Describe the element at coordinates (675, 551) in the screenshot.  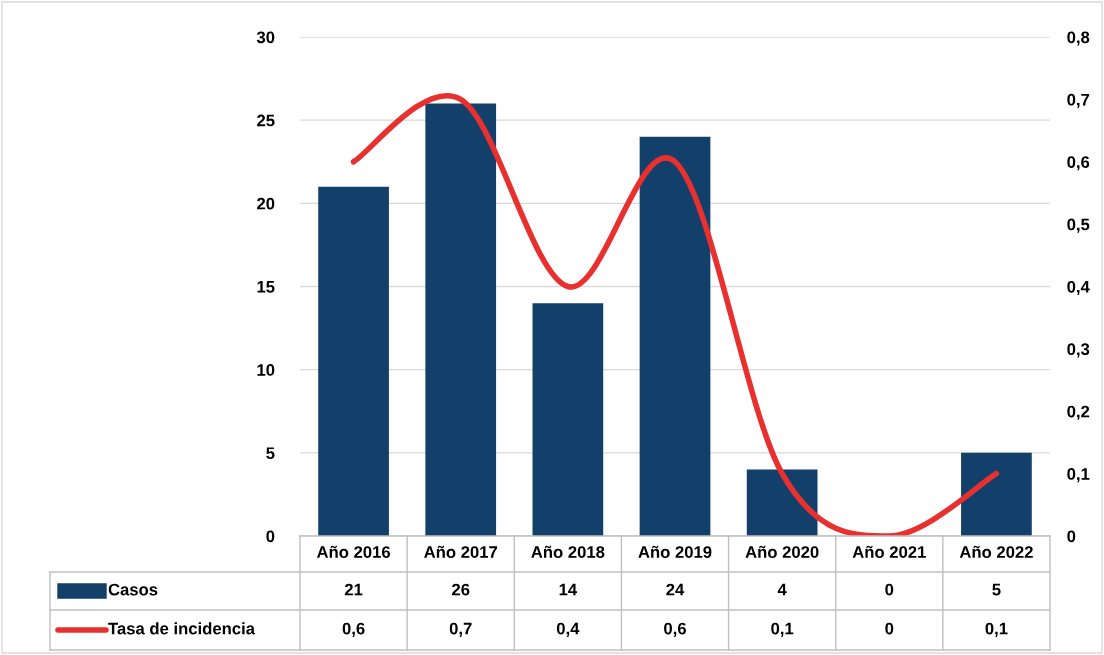
I see `x-tick-label: Año 2019` at that location.